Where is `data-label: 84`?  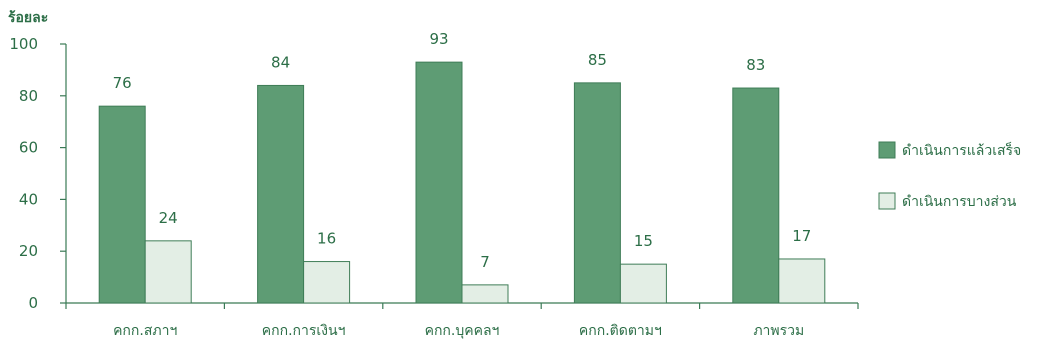
data-label: 84 is located at coordinates (280, 62).